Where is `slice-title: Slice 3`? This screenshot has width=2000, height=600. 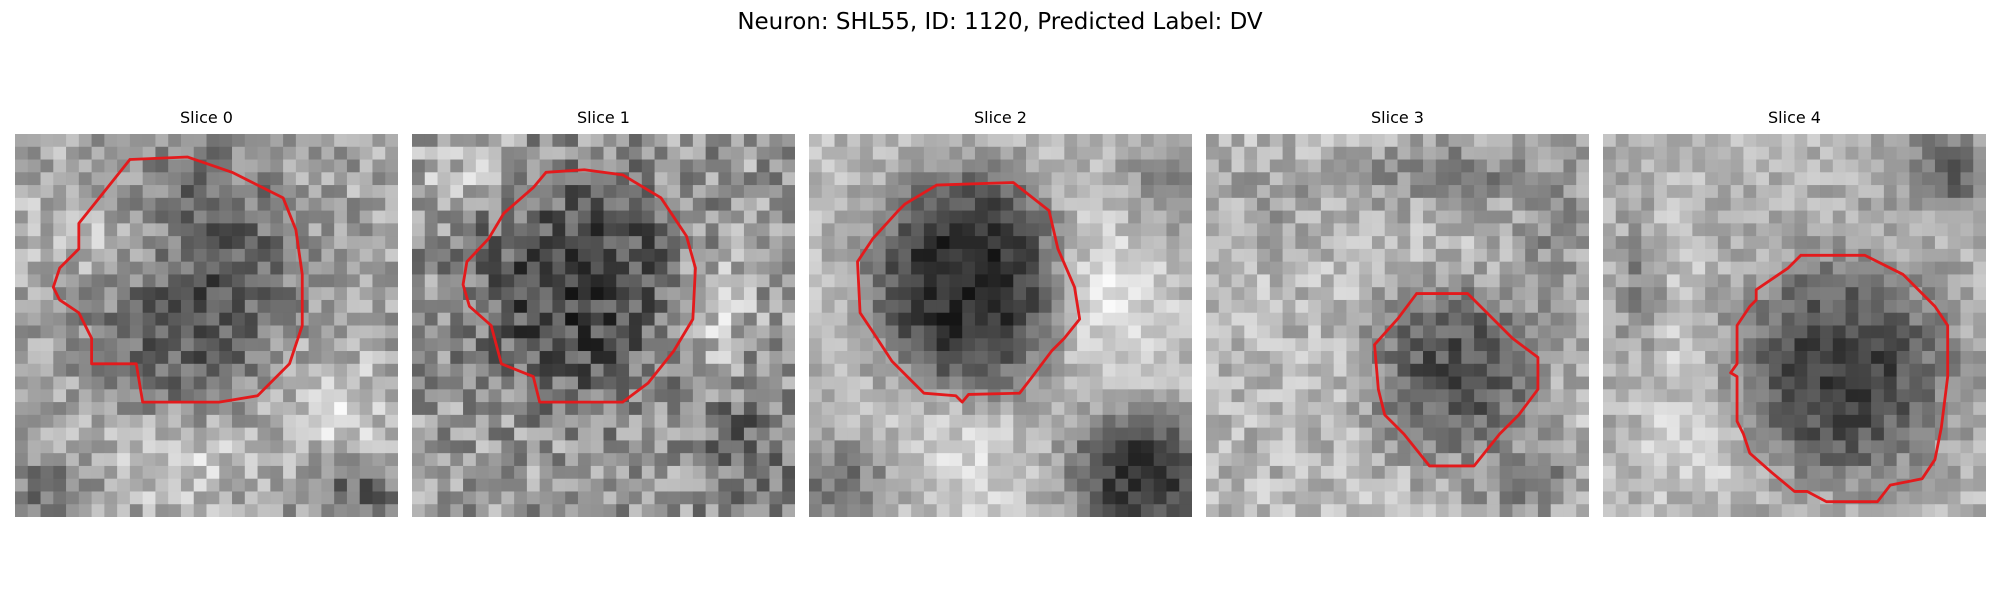
slice-title: Slice 3 is located at coordinates (1397, 117).